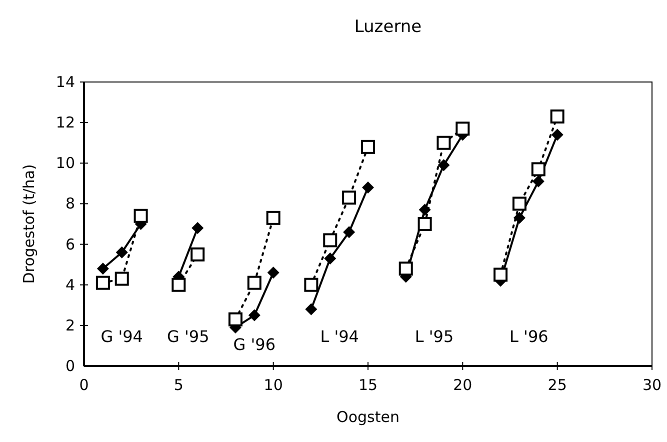 The height and width of the screenshot is (442, 667). I want to click on y-tick-label: 2, so click(70, 325).